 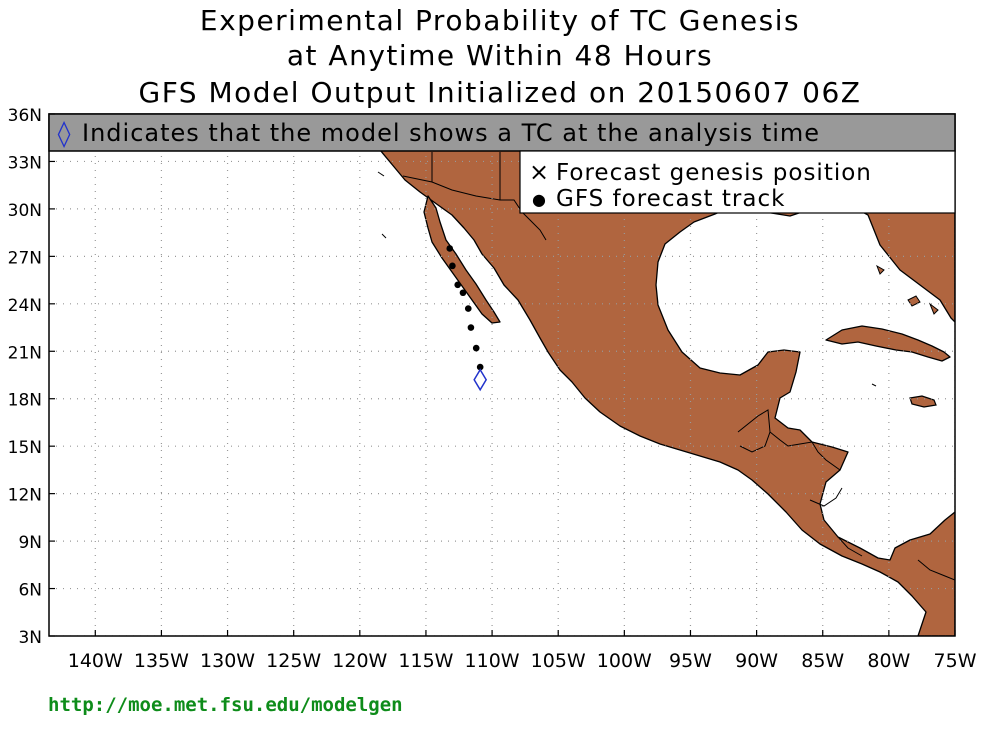 What do you see at coordinates (25, 353) in the screenshot?
I see `y-tick-label: 21N` at bounding box center [25, 353].